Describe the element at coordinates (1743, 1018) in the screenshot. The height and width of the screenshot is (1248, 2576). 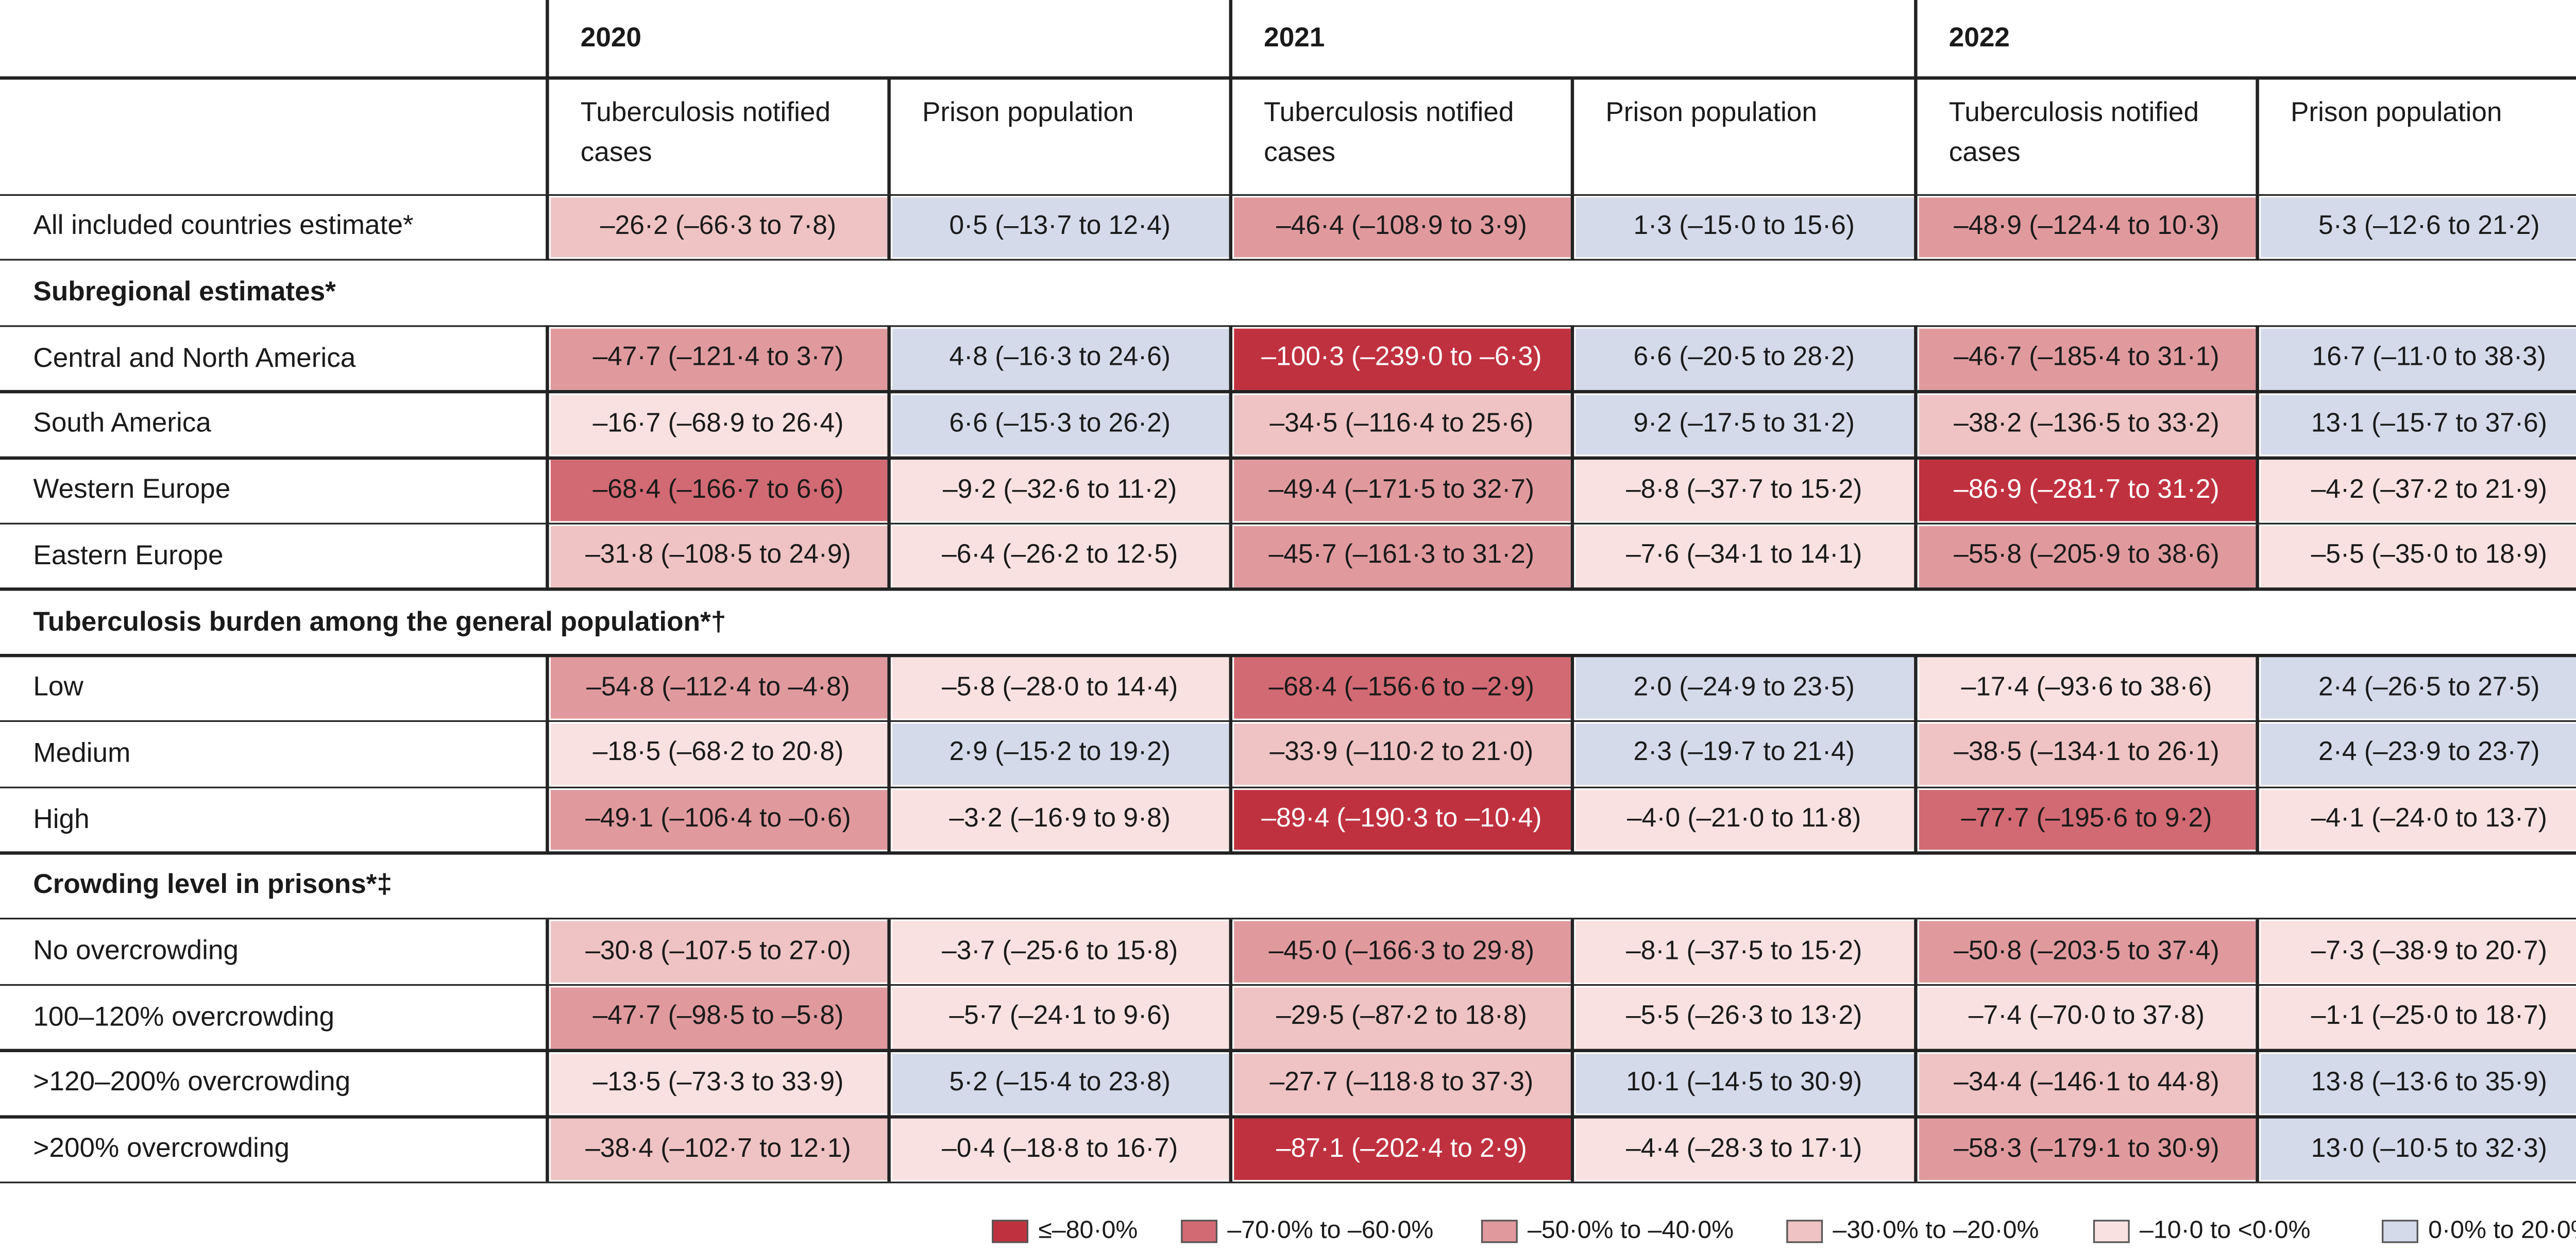
I see `value-cell: –5·5 (–26·3 to 13·2)` at that location.